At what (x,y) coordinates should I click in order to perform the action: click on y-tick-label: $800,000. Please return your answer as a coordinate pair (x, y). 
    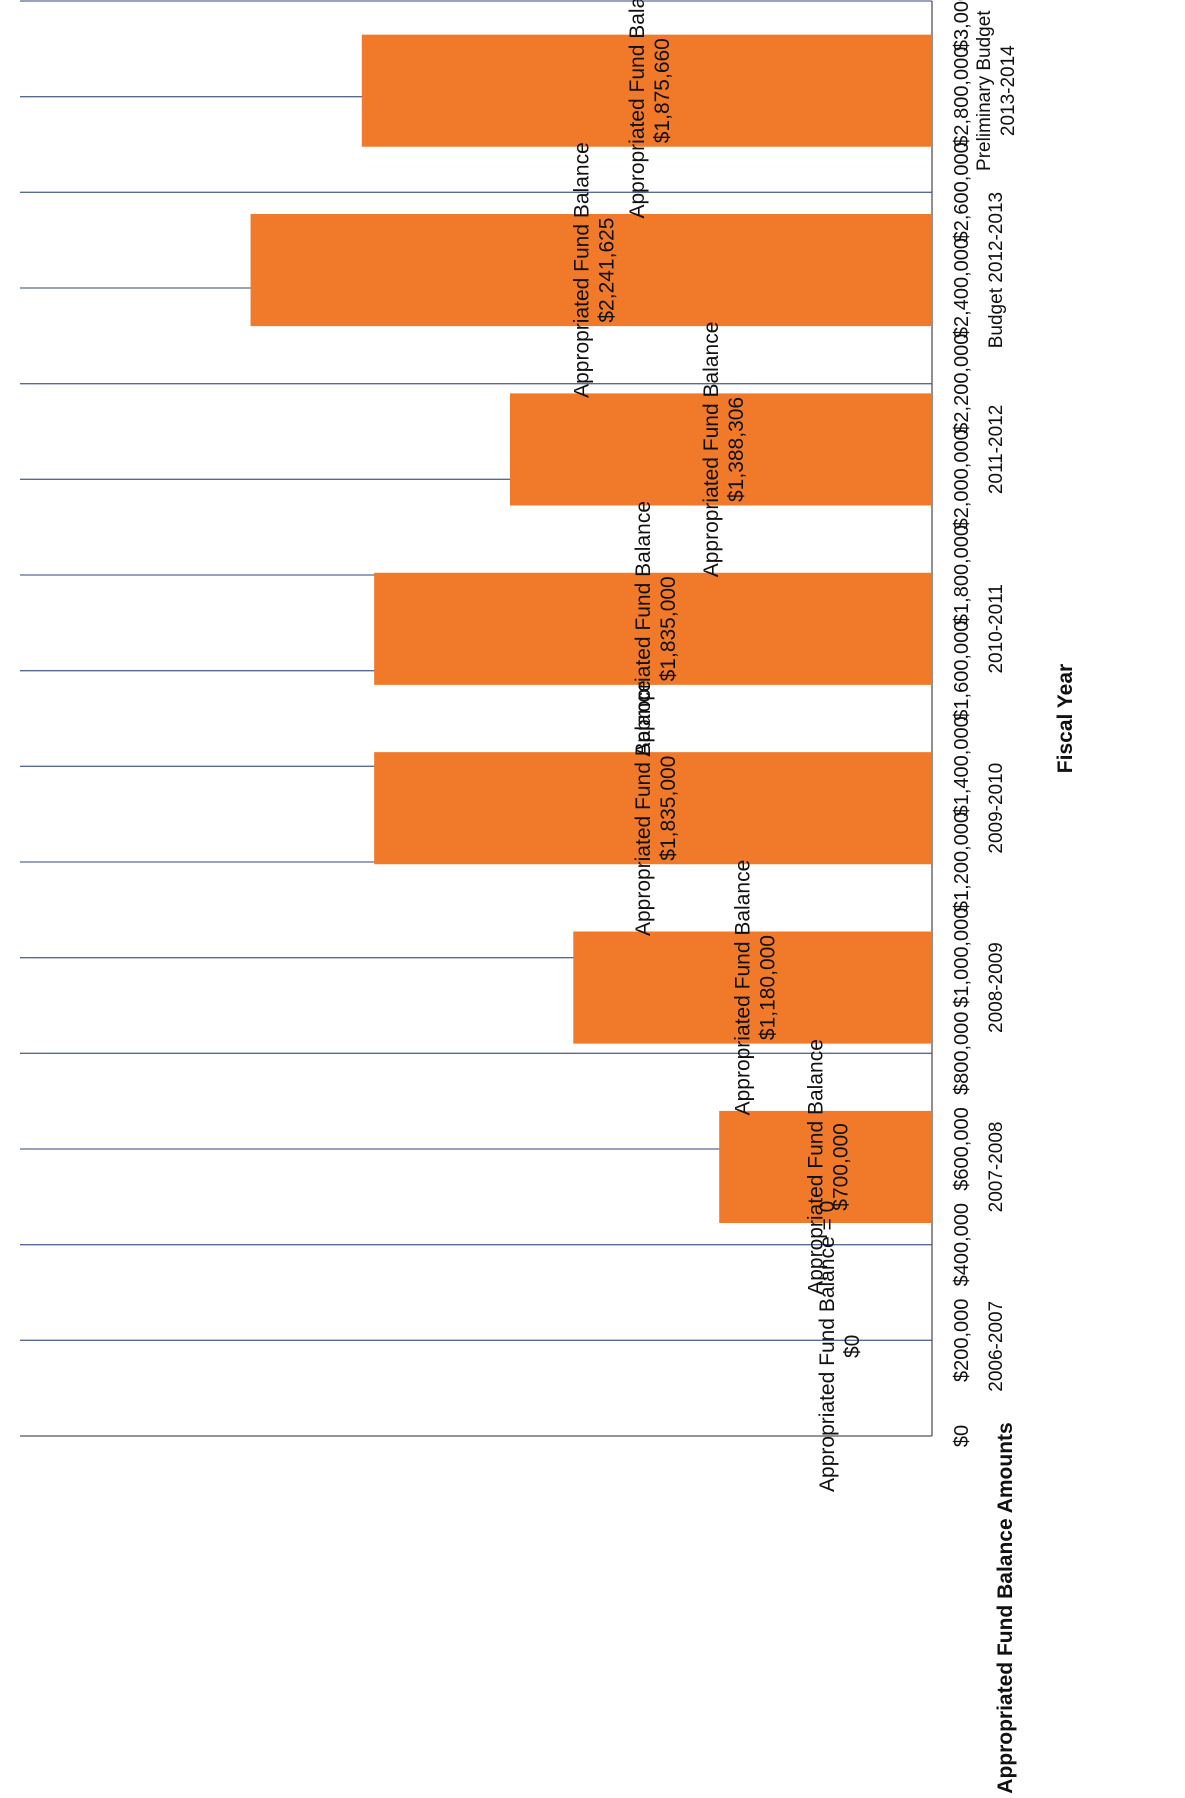
    Looking at the image, I should click on (962, 1053).